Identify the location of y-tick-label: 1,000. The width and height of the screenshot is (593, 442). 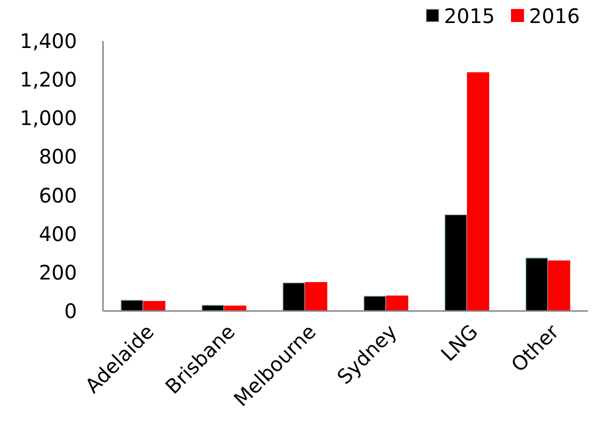
(48, 118).